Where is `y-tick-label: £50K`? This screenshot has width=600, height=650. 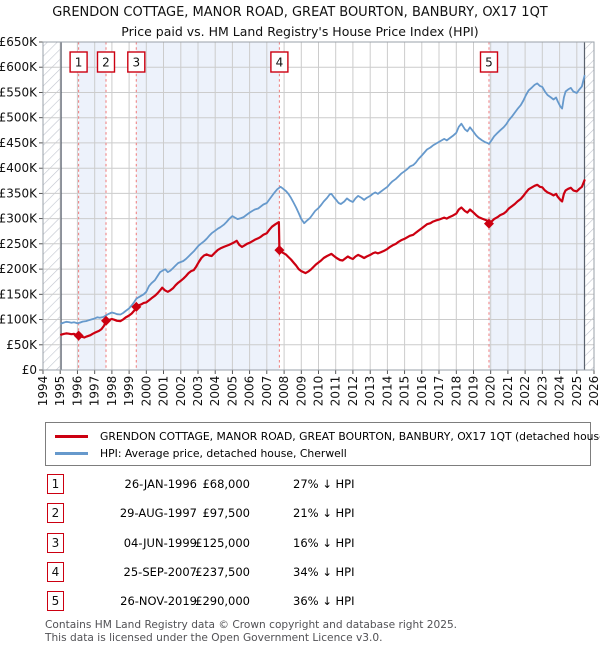
y-tick-label: £50K is located at coordinates (22, 345).